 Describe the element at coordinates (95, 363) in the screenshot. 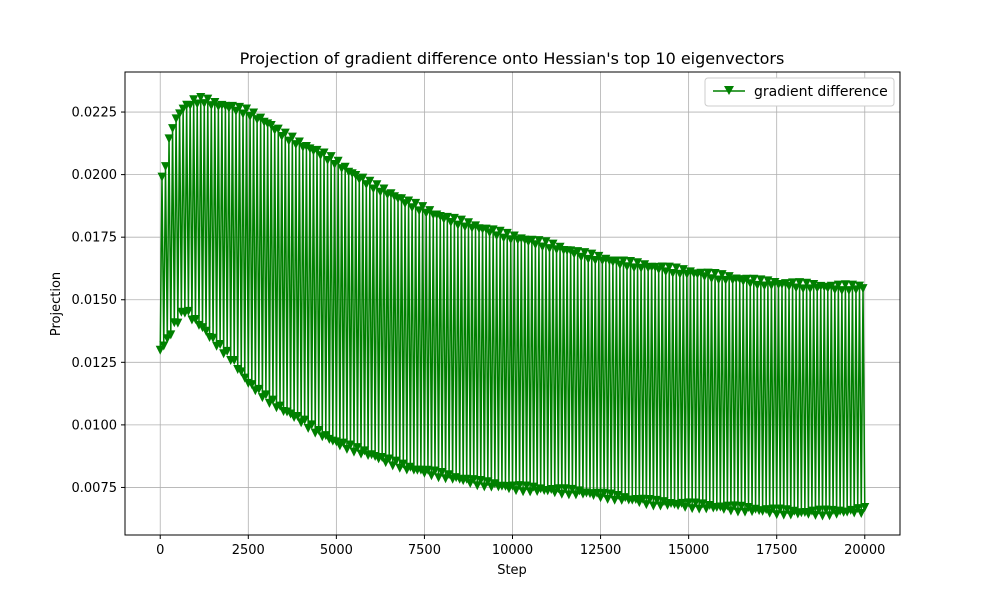

I see `y-tick-label: 0.0125` at that location.